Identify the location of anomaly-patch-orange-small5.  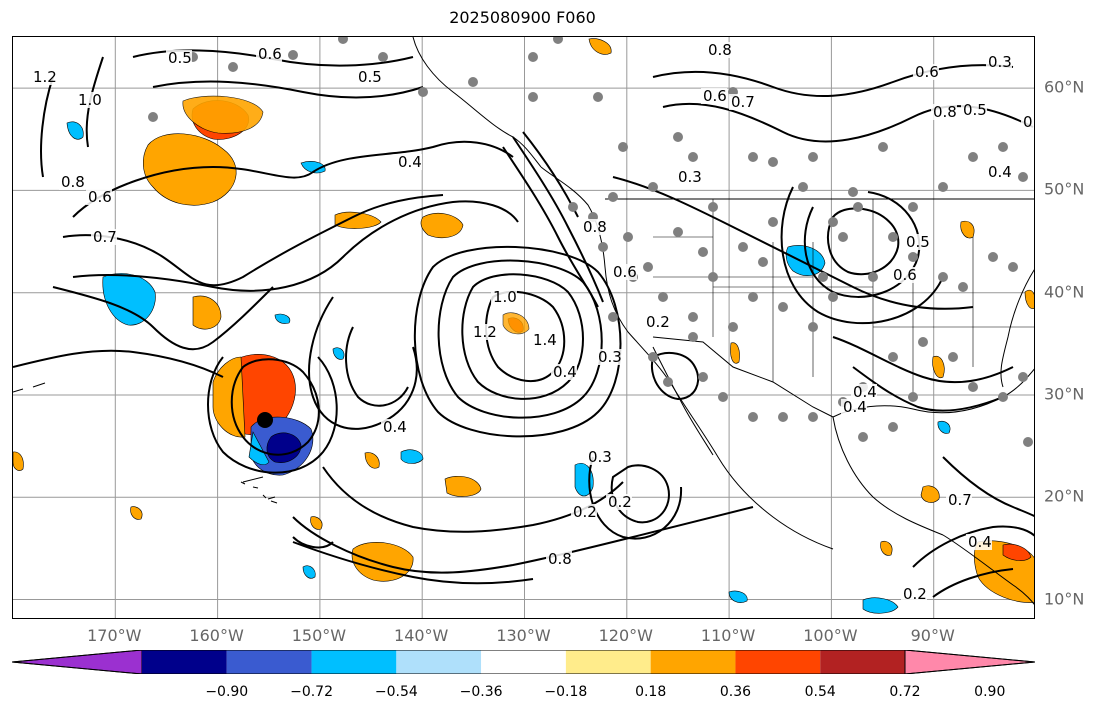
(316, 523).